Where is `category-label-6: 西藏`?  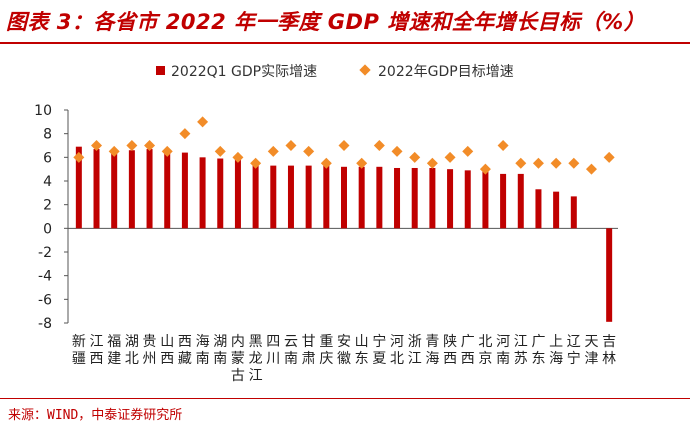
category-label-6: 西藏 is located at coordinates (185, 350).